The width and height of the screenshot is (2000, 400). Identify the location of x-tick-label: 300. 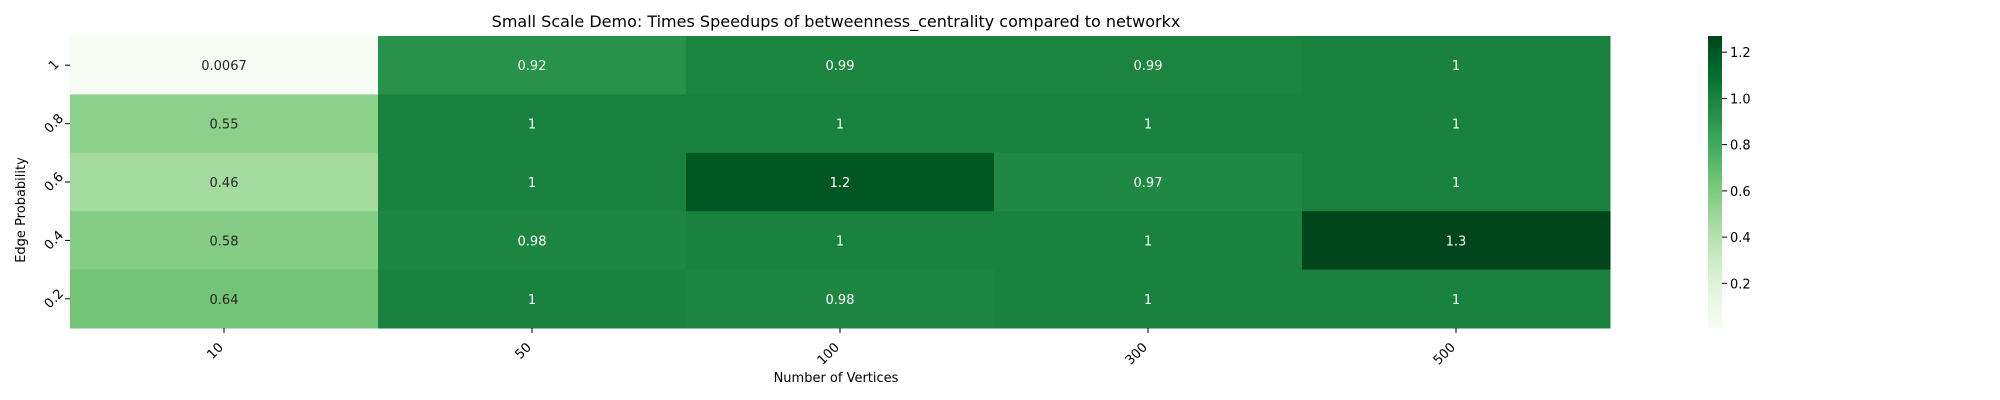
(1137, 354).